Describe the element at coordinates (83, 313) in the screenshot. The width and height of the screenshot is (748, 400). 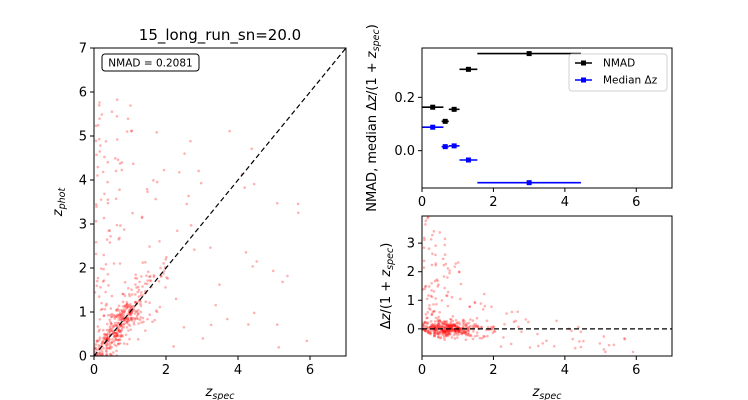
I see `y-tick-label: 1` at that location.